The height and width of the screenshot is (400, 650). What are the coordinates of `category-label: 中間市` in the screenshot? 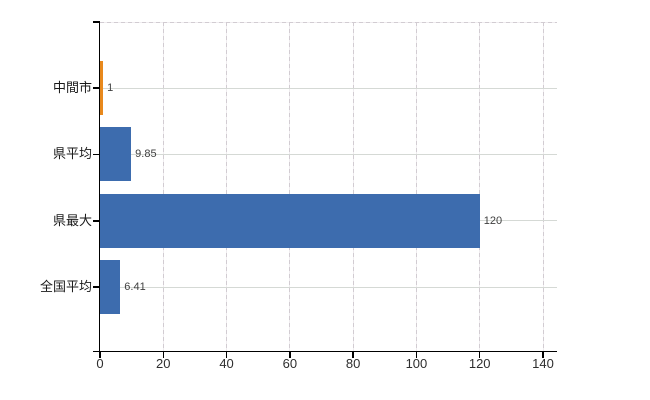 It's located at (72, 87).